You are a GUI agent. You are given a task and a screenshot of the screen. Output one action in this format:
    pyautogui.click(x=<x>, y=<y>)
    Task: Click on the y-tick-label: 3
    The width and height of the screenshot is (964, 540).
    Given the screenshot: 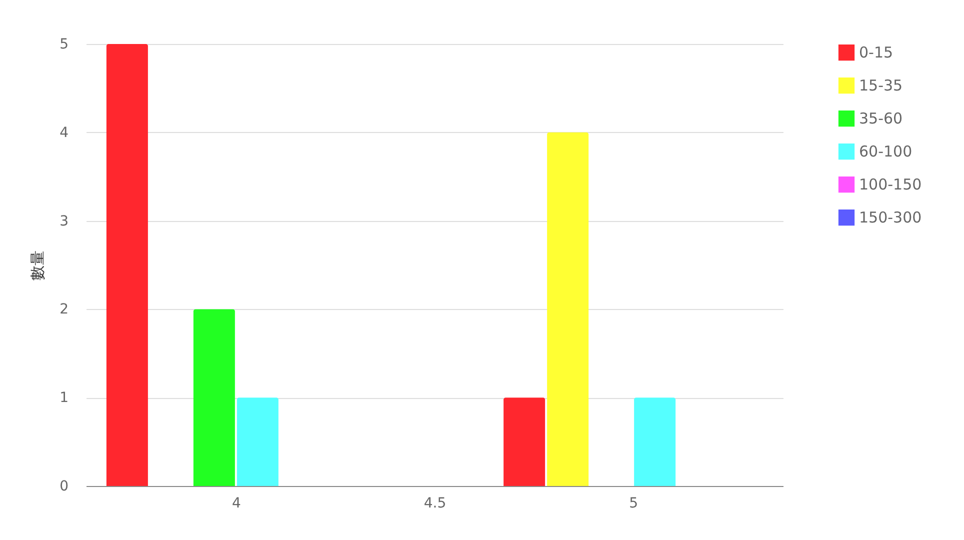 What is the action you would take?
    pyautogui.click(x=64, y=221)
    